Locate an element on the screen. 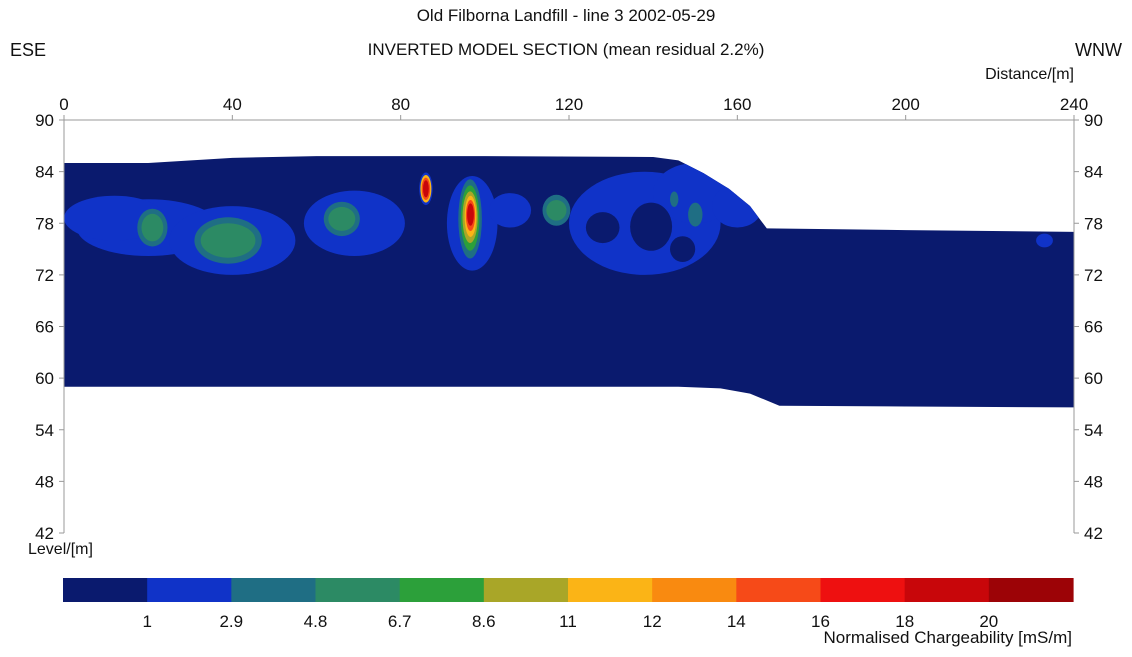 The width and height of the screenshot is (1132, 657). y-tick-label-left: 42 is located at coordinates (44, 533).